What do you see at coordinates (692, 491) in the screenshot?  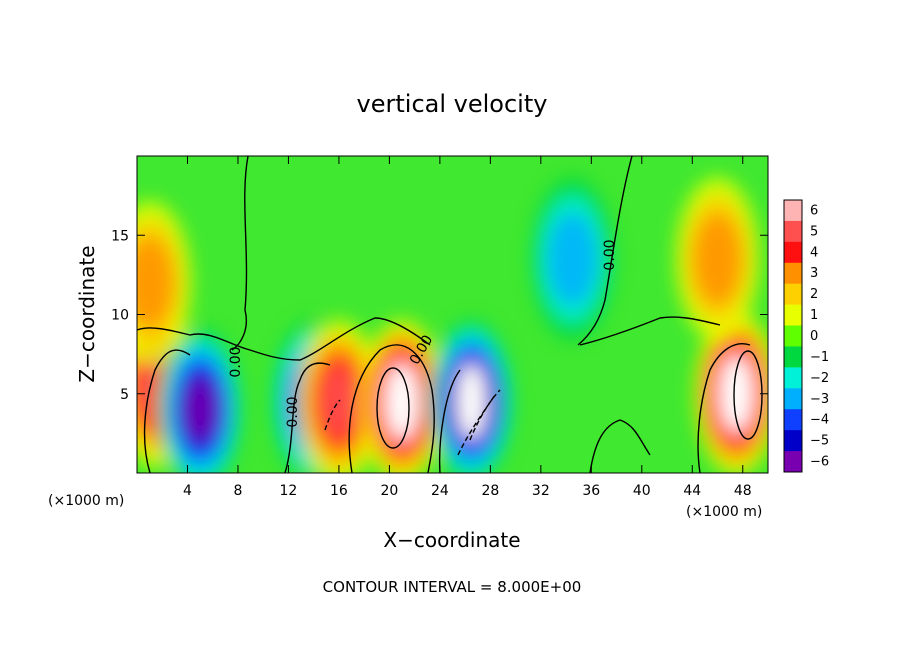 I see `x-tick-label: 44` at bounding box center [692, 491].